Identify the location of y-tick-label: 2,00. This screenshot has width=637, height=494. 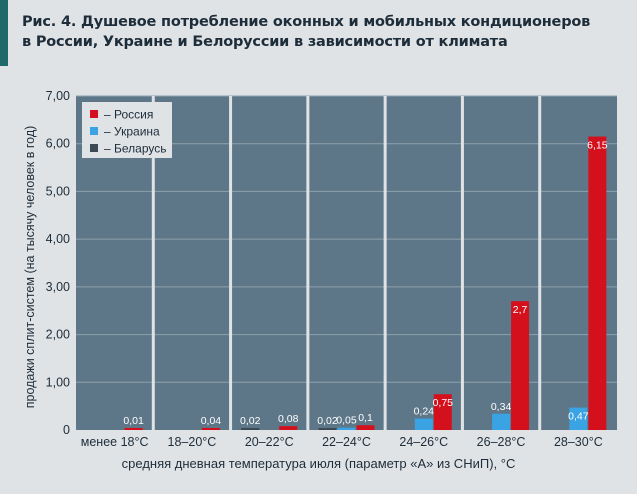
(58, 335).